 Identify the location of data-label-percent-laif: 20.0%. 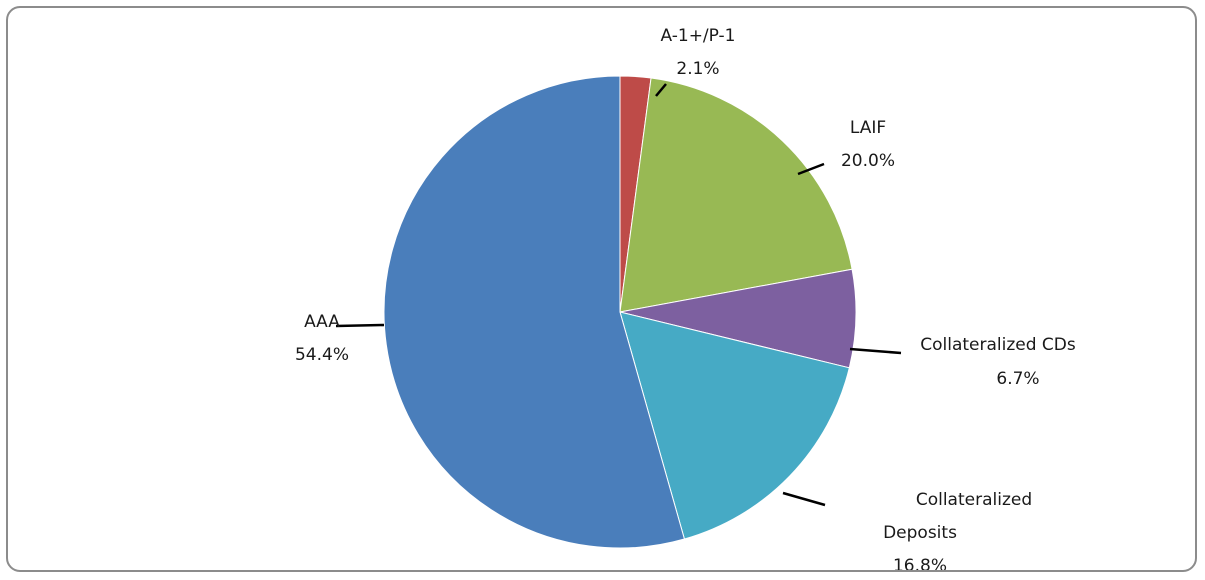
(868, 161).